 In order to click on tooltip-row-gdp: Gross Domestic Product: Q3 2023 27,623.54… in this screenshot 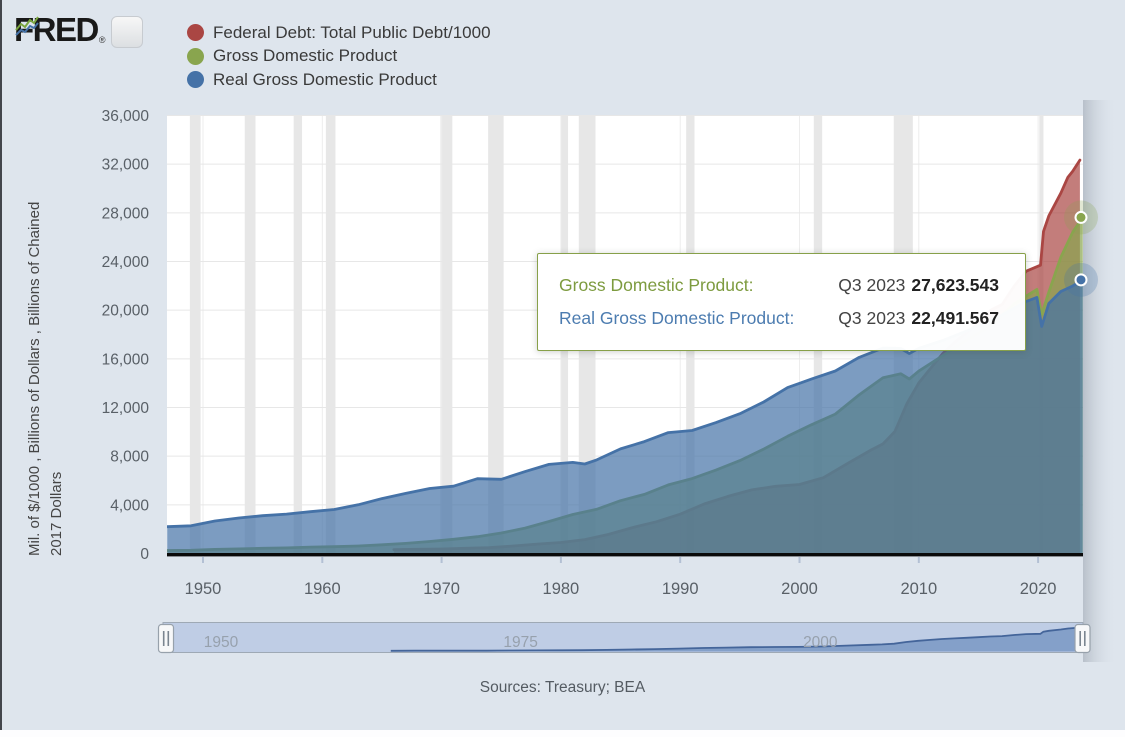, I will do `click(779, 285)`.